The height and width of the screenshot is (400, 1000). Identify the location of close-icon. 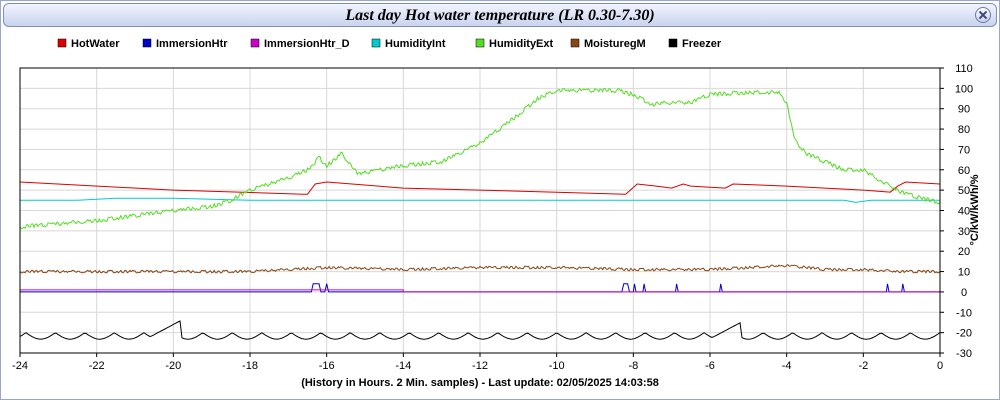
(983, 15).